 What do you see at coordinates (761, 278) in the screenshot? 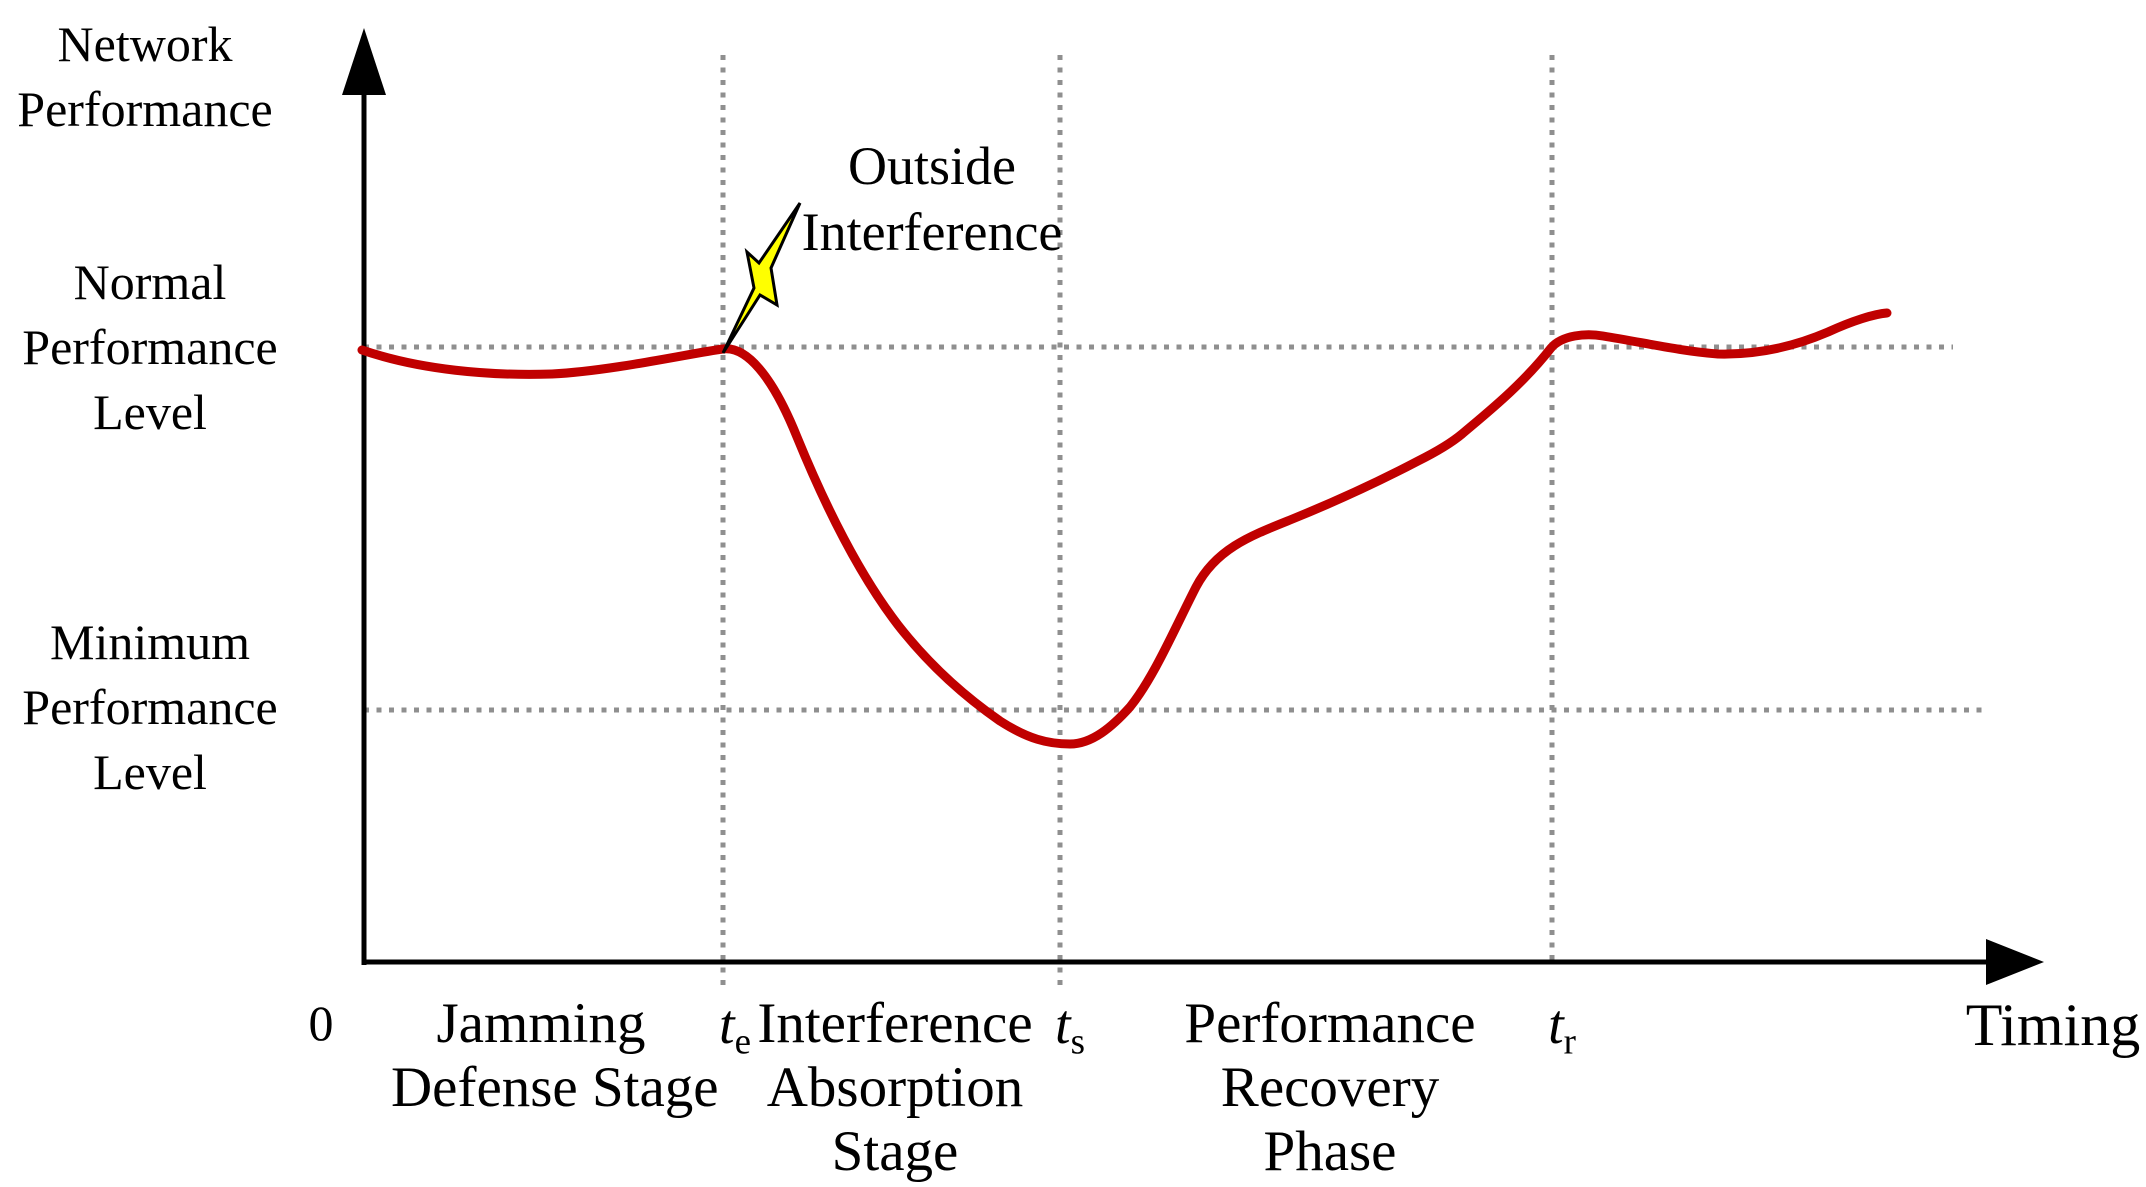
I see `lightning-bolt-icon` at bounding box center [761, 278].